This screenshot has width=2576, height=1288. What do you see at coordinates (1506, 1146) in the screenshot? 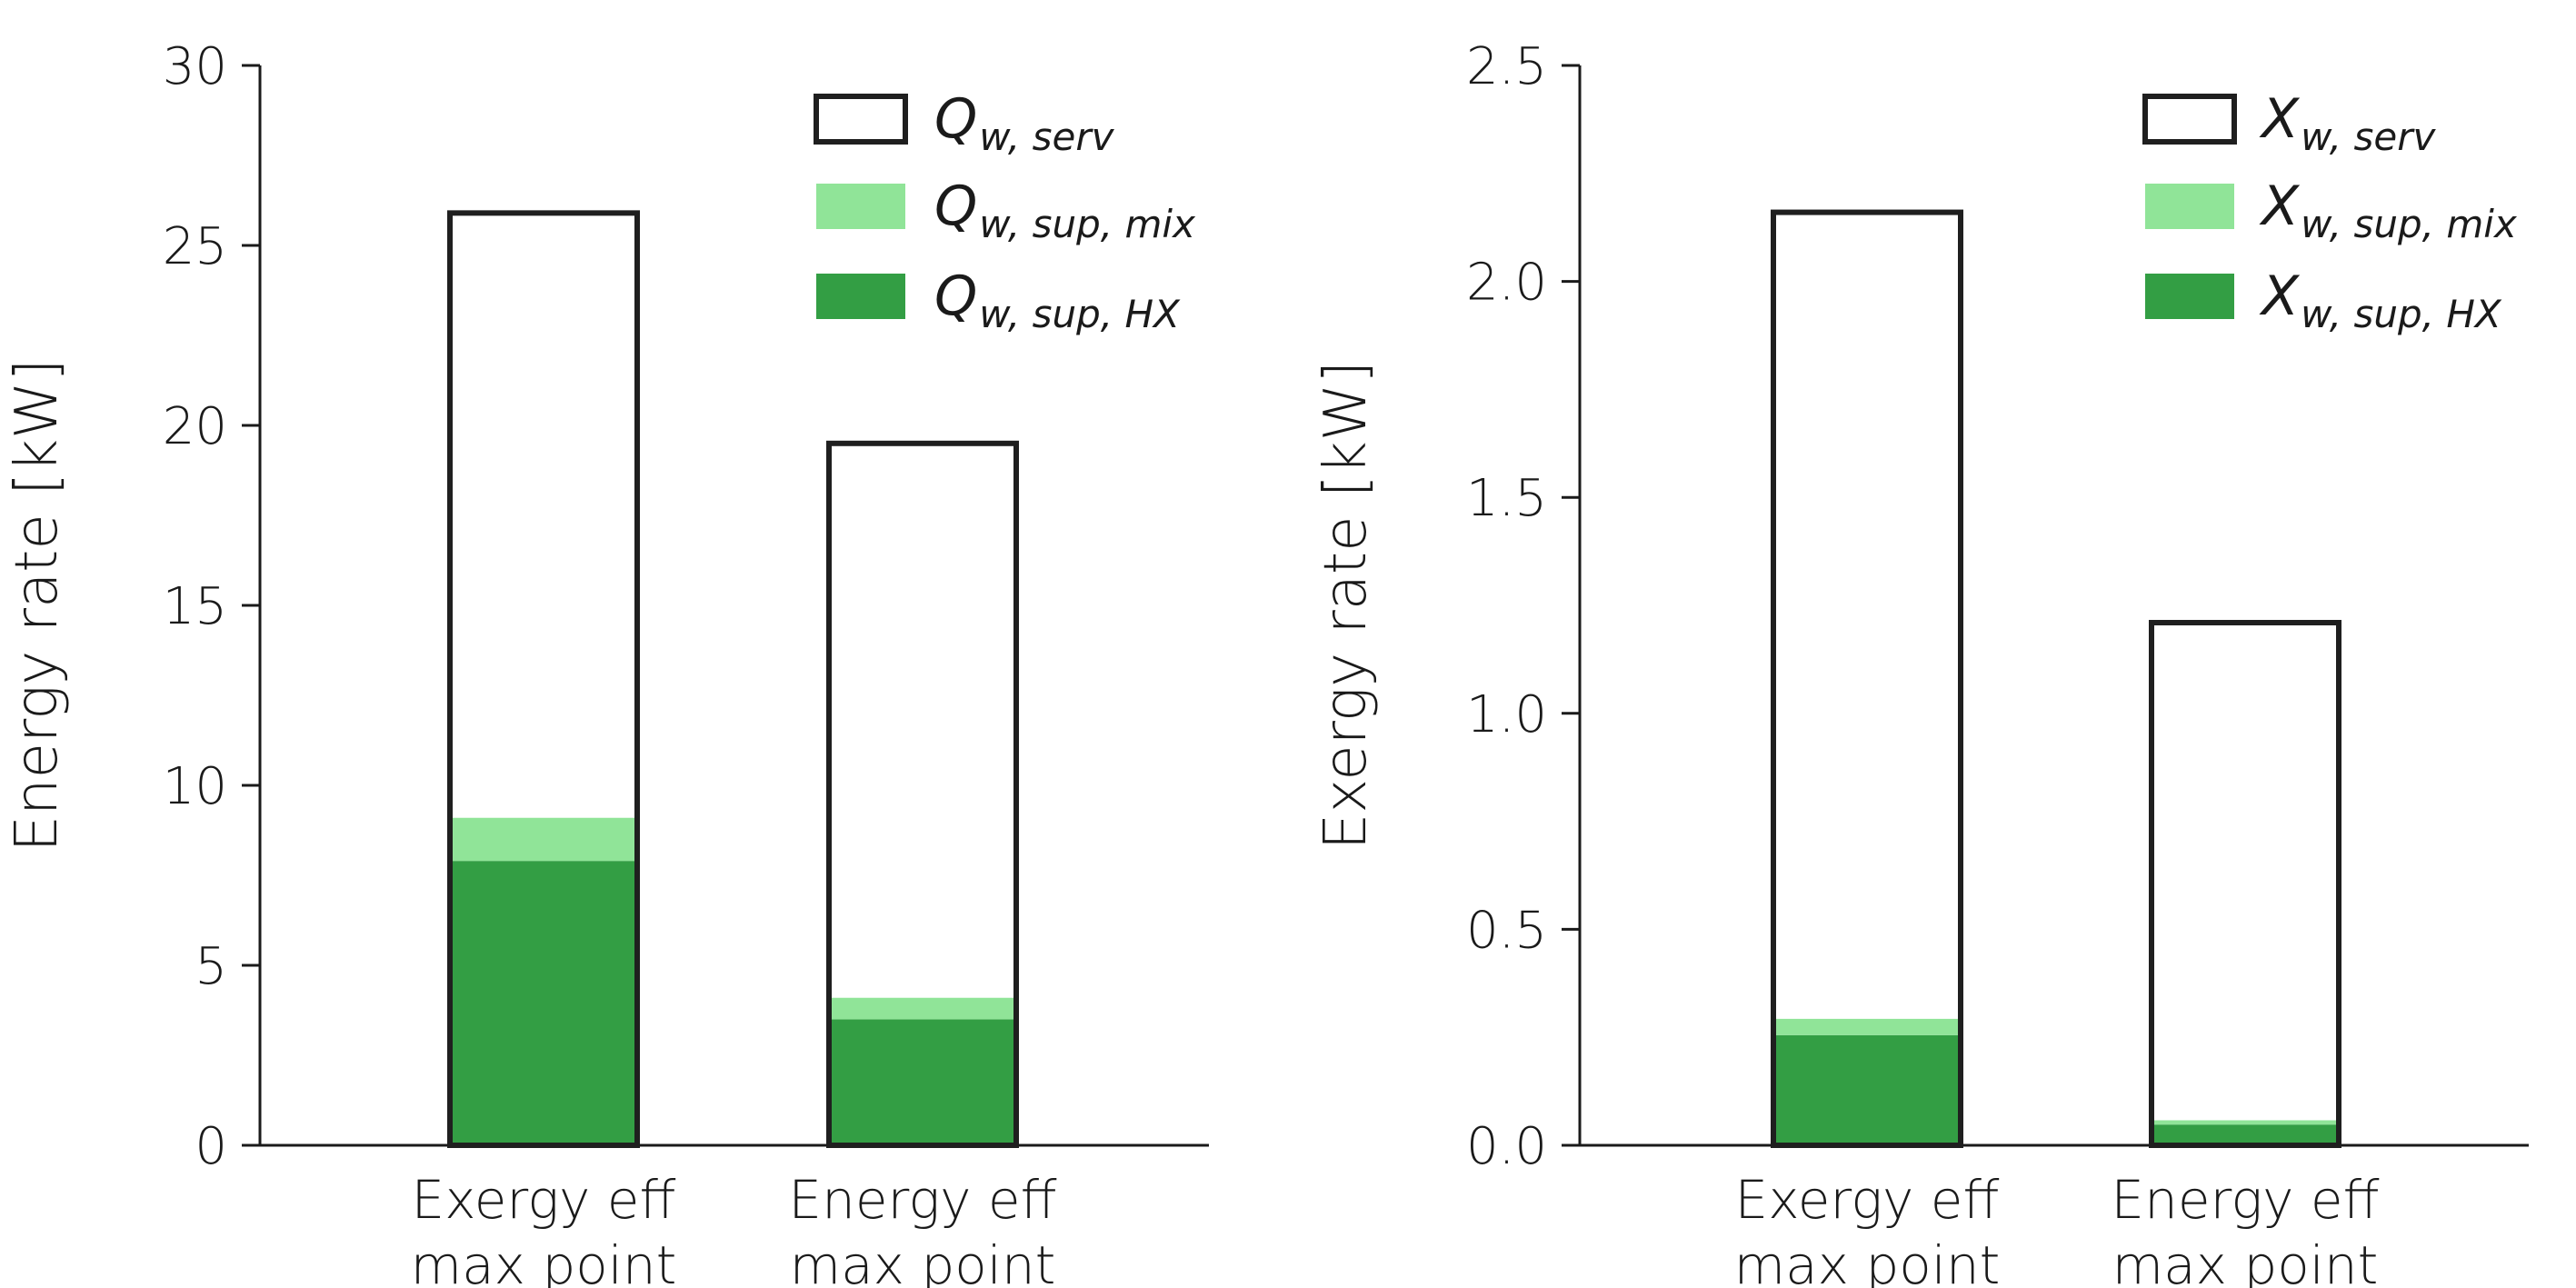
I see `y-tick-label: 0.0` at bounding box center [1506, 1146].